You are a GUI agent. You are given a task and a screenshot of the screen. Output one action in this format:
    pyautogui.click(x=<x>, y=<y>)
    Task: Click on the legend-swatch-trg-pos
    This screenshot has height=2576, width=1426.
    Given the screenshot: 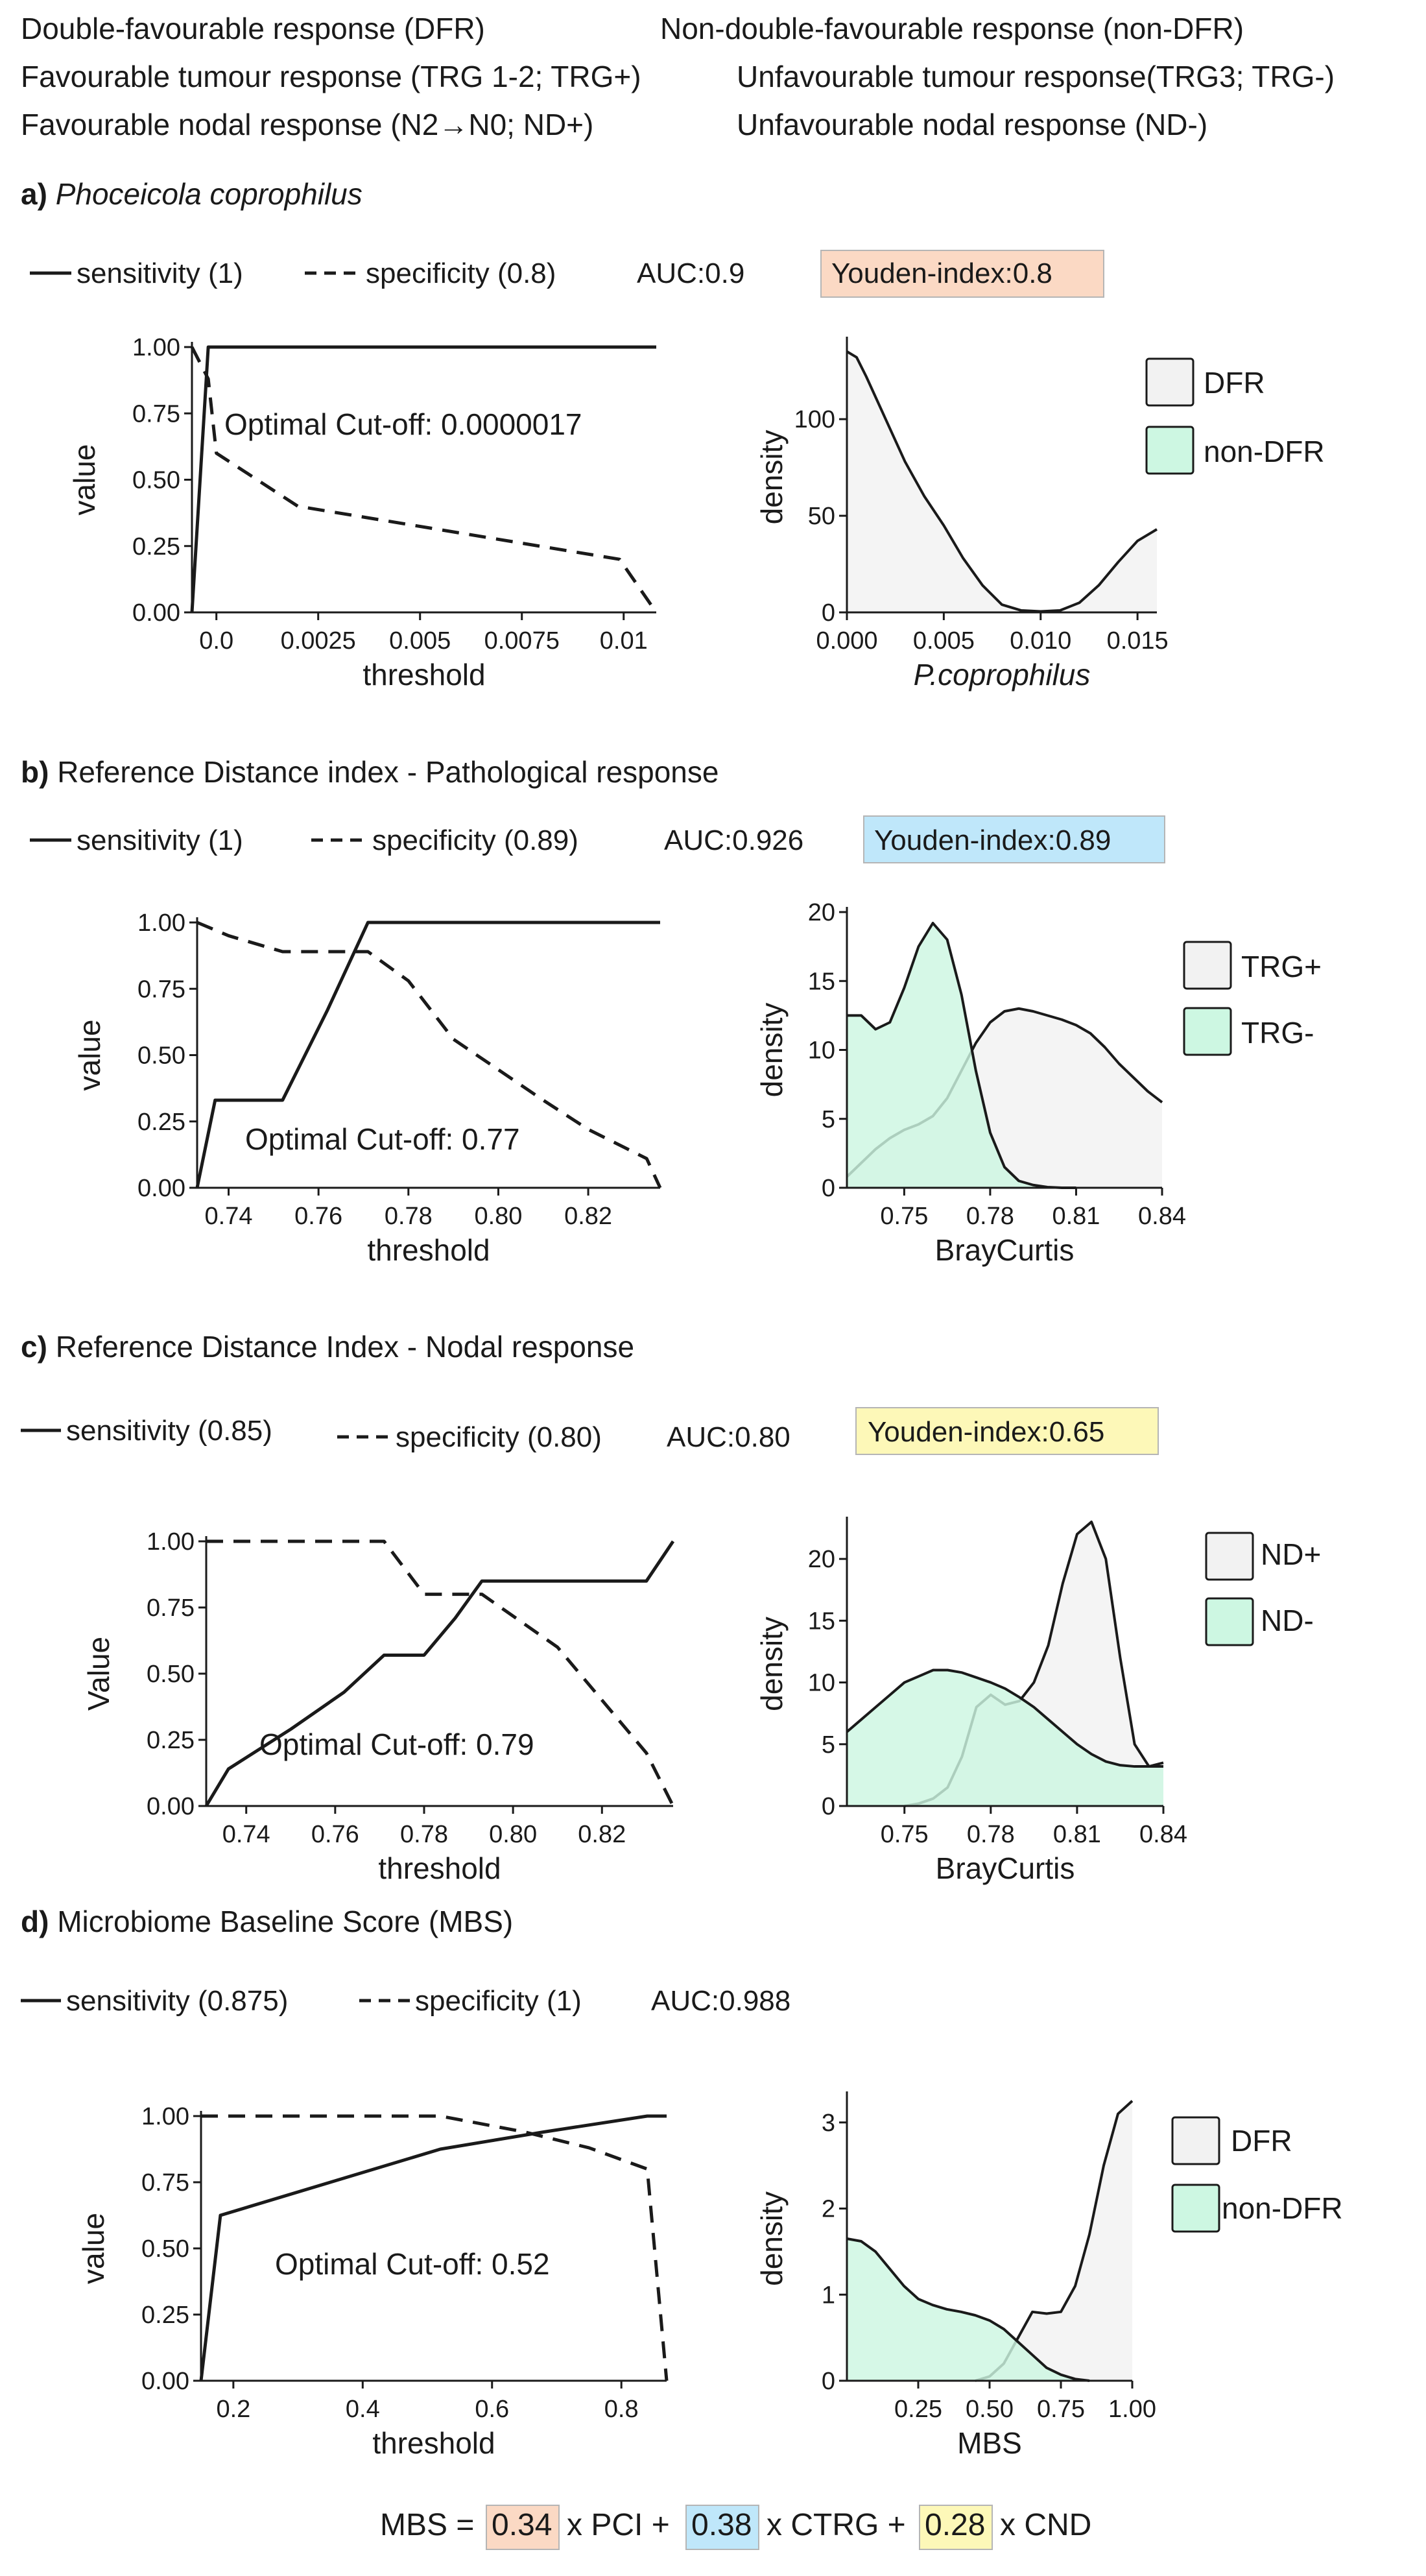 What is the action you would take?
    pyautogui.click(x=1207, y=965)
    